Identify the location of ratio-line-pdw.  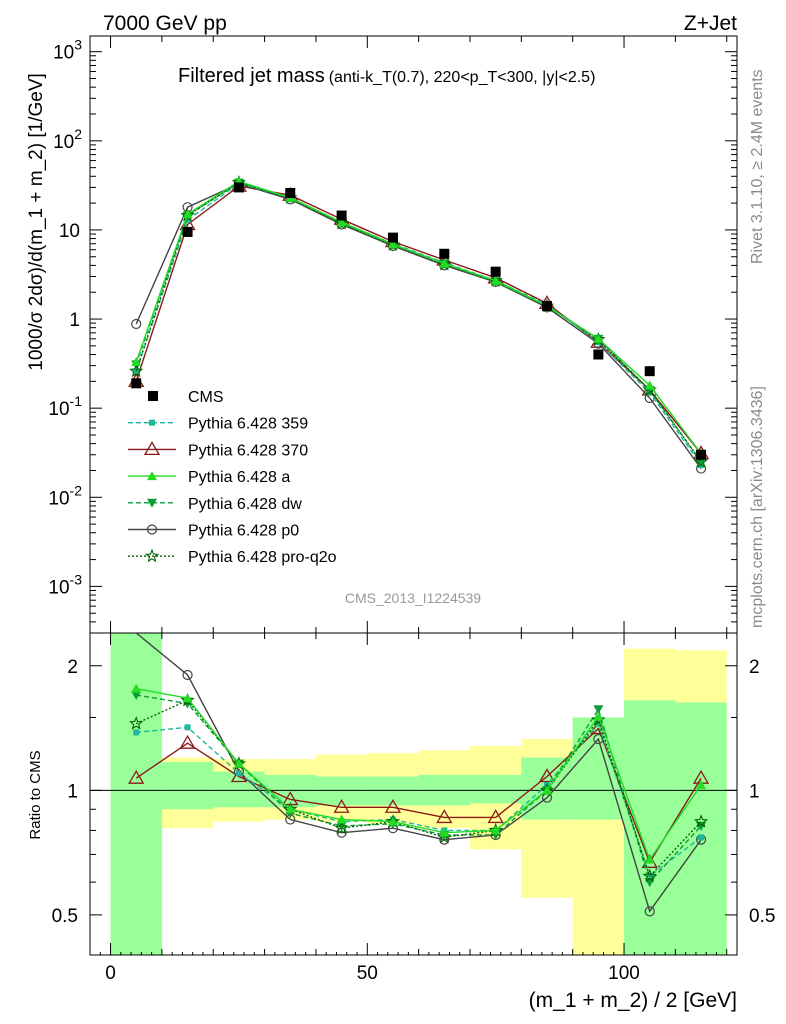
(419, 789).